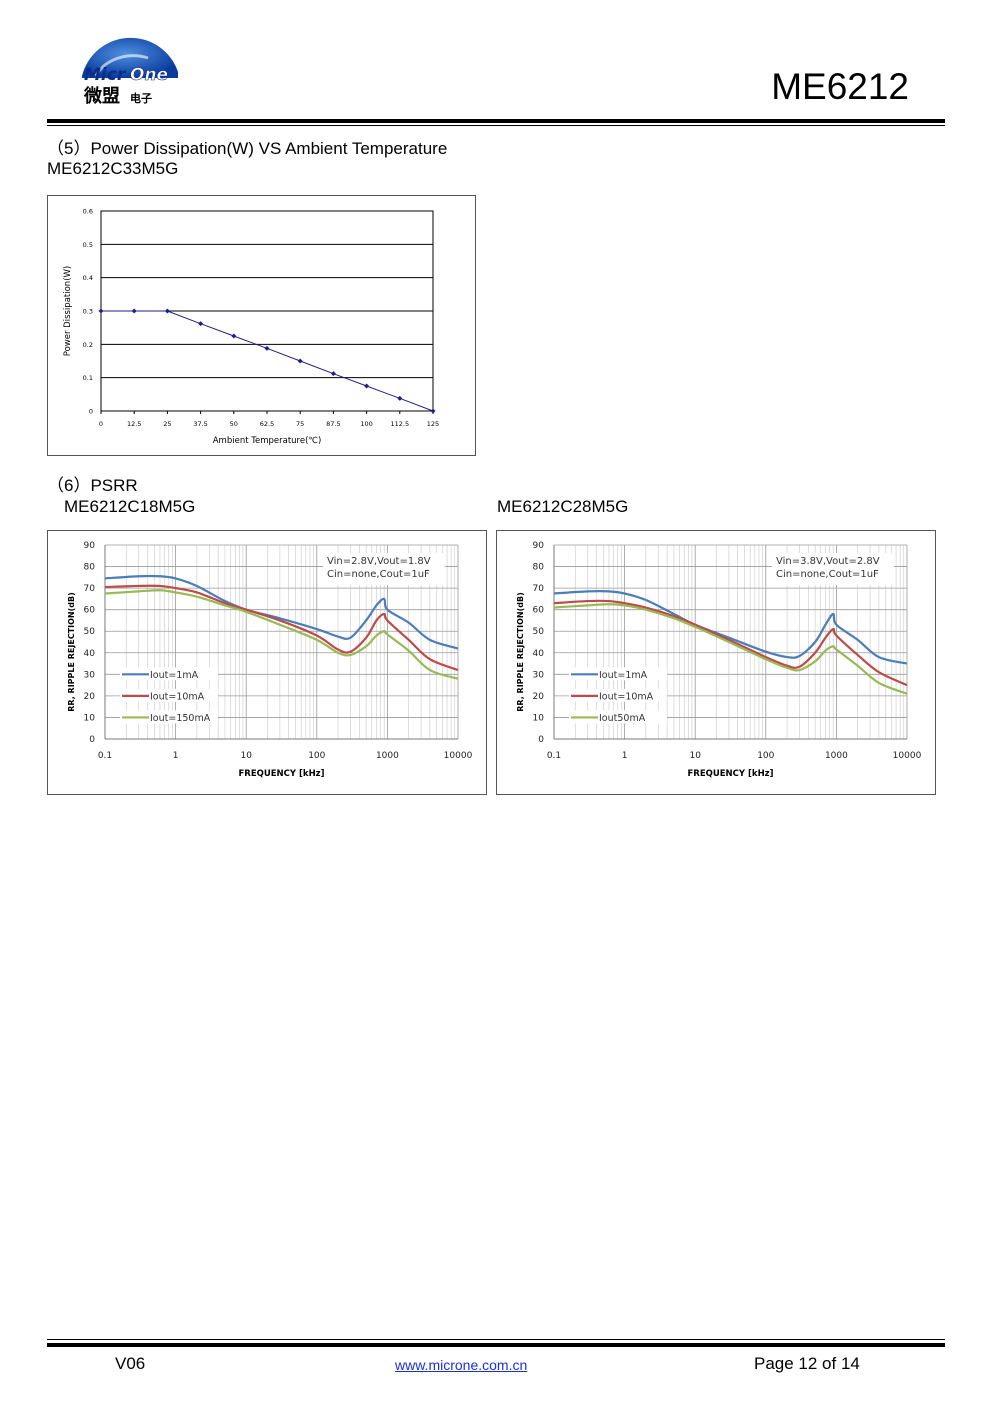  I want to click on y-tick-label: 70, so click(90, 589).